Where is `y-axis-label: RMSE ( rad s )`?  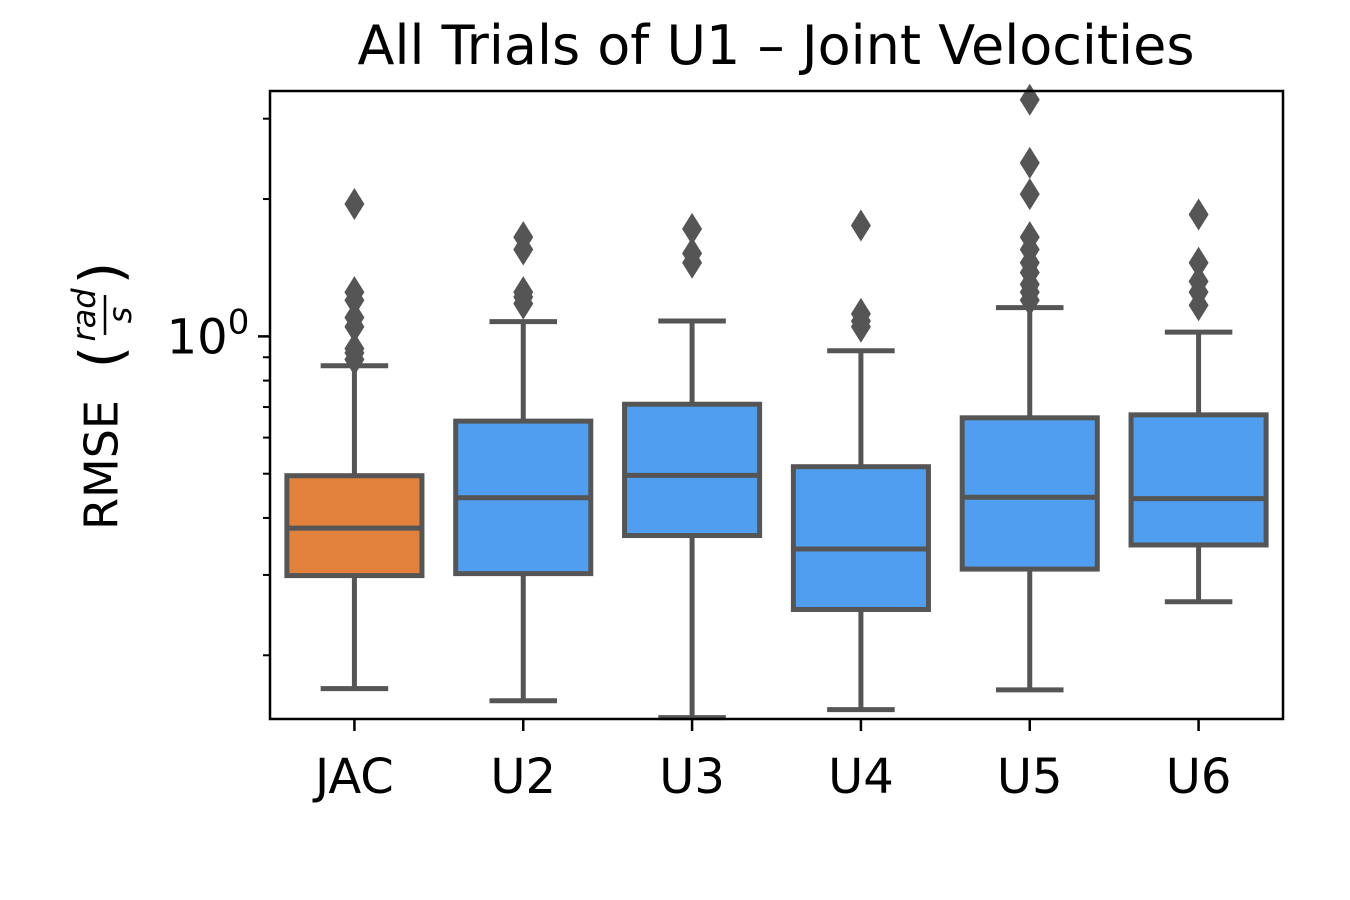
y-axis-label: RMSE ( rad s ) is located at coordinates (102, 396).